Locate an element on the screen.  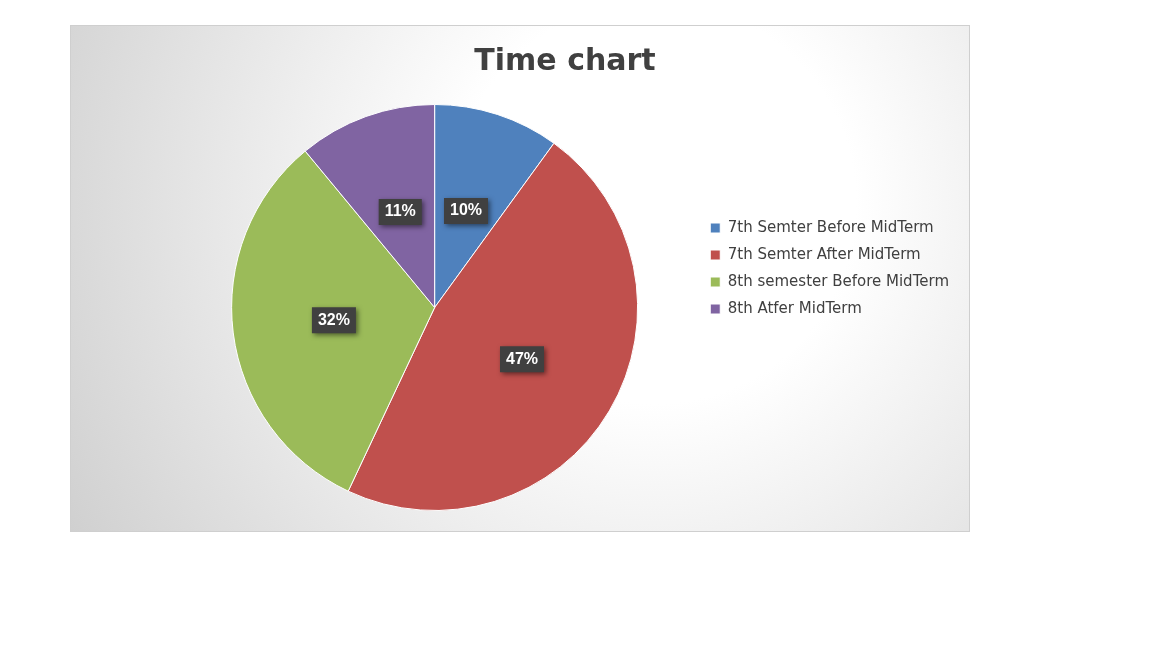
data-label: 10% is located at coordinates (466, 210).